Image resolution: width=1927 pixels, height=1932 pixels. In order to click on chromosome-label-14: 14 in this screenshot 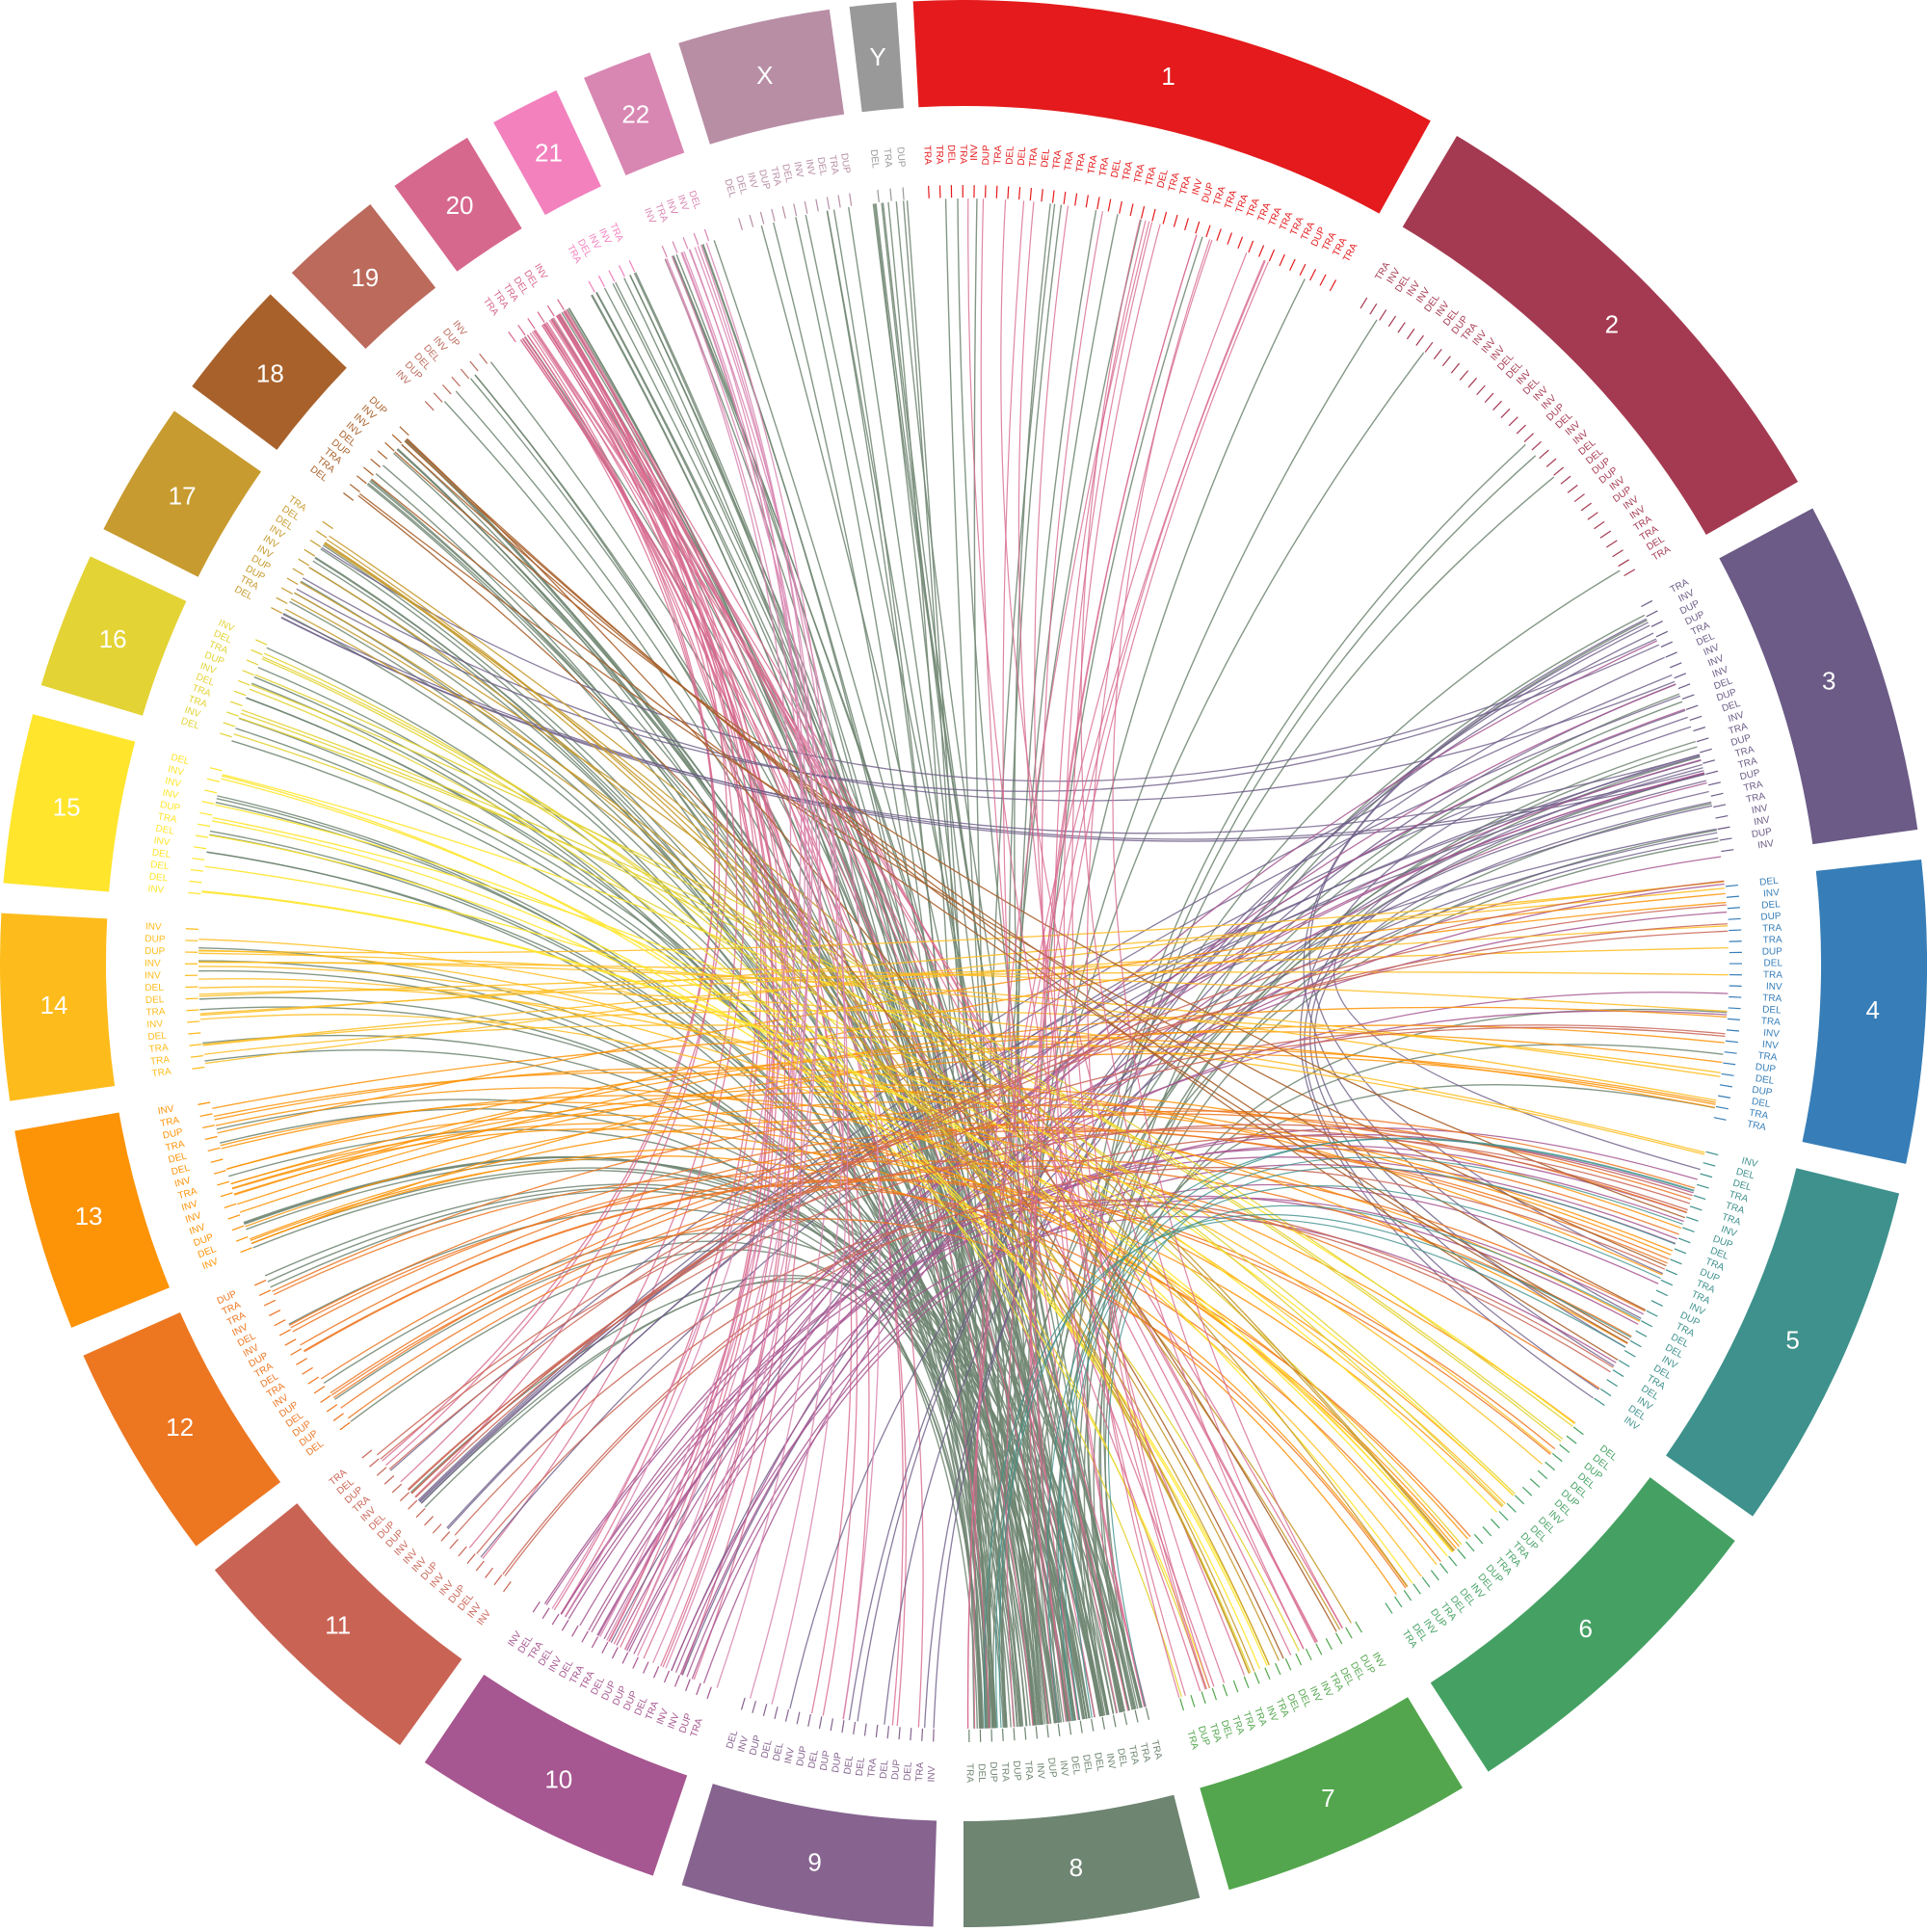, I will do `click(54, 1005)`.